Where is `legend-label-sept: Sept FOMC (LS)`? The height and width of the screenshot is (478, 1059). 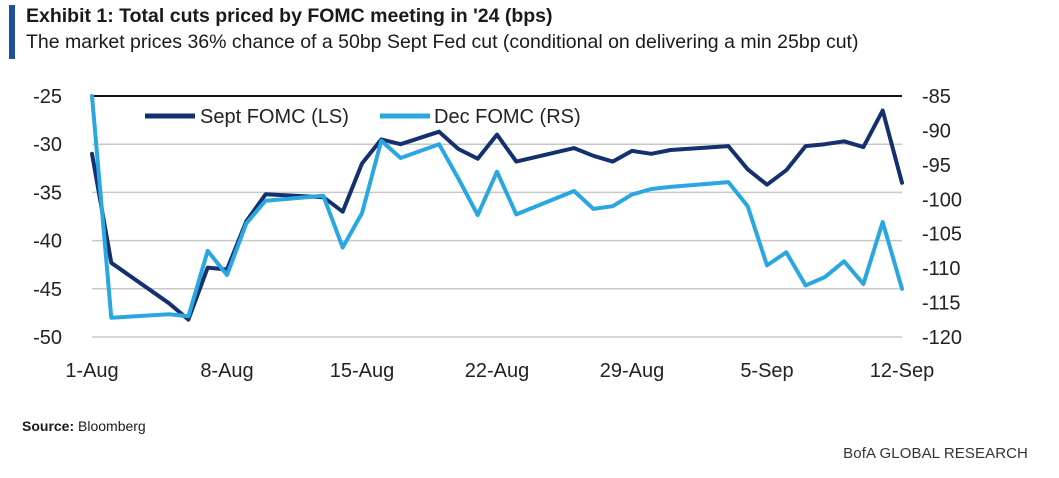 legend-label-sept: Sept FOMC (LS) is located at coordinates (274, 117).